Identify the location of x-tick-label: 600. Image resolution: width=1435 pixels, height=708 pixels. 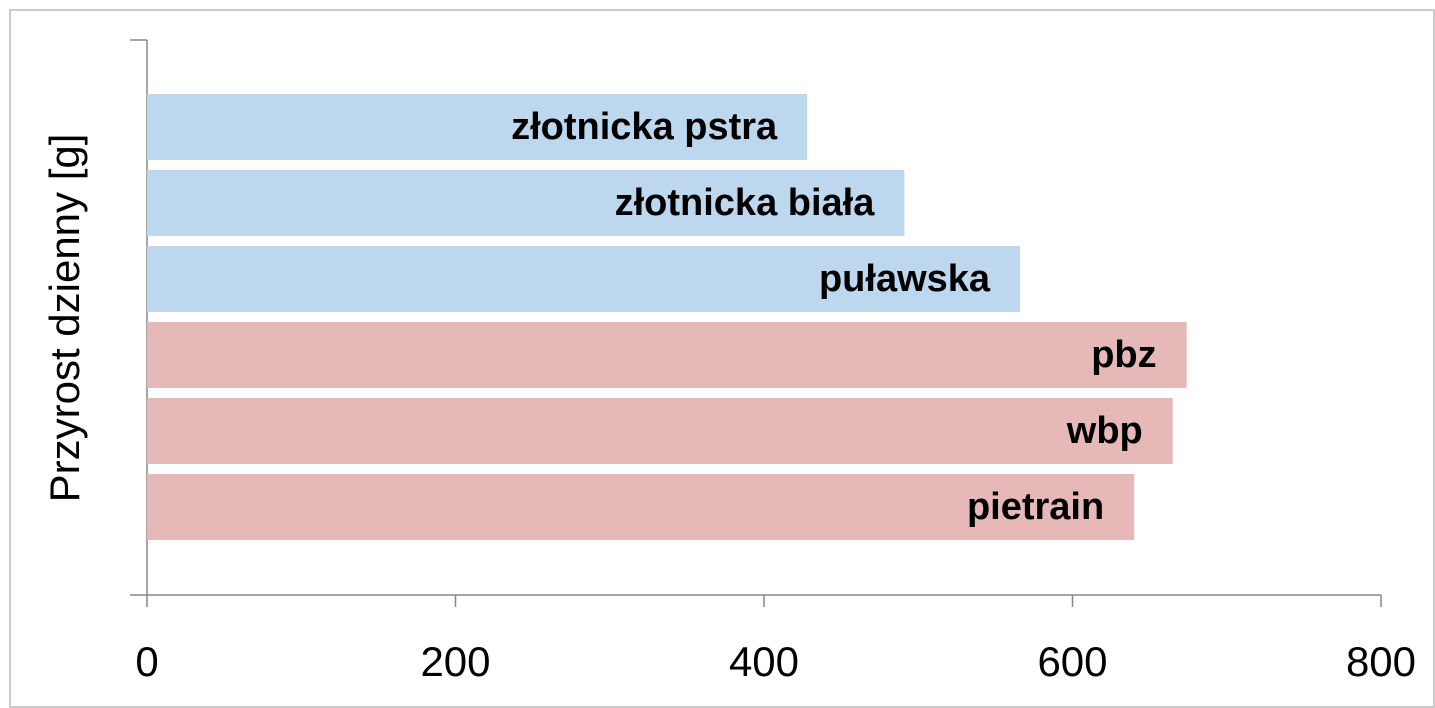
(1072, 661).